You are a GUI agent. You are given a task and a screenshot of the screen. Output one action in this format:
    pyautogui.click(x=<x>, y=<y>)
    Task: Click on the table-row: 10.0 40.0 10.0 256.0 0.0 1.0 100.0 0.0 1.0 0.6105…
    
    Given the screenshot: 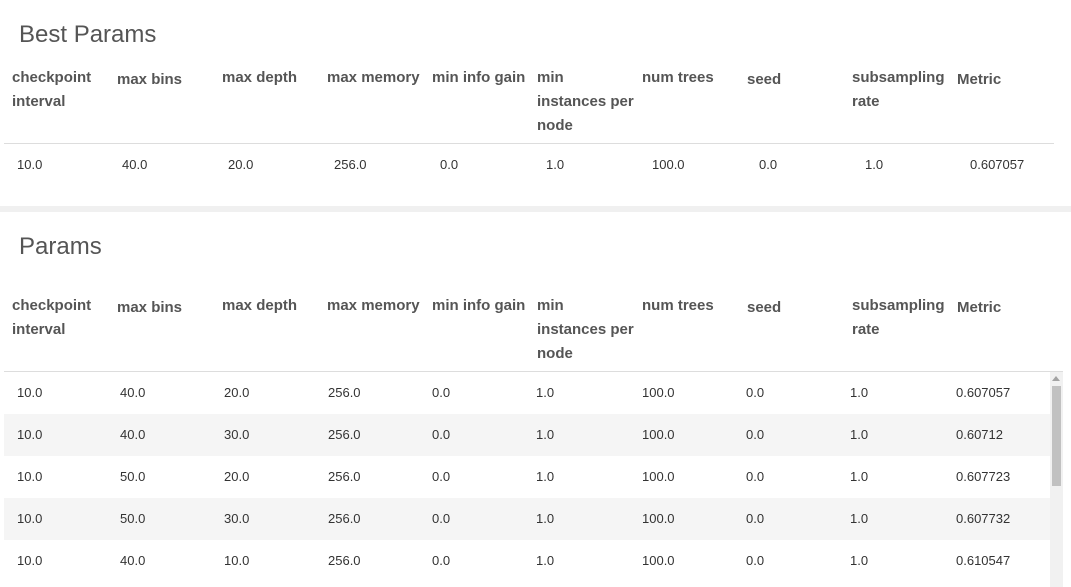 What is the action you would take?
    pyautogui.click(x=527, y=561)
    